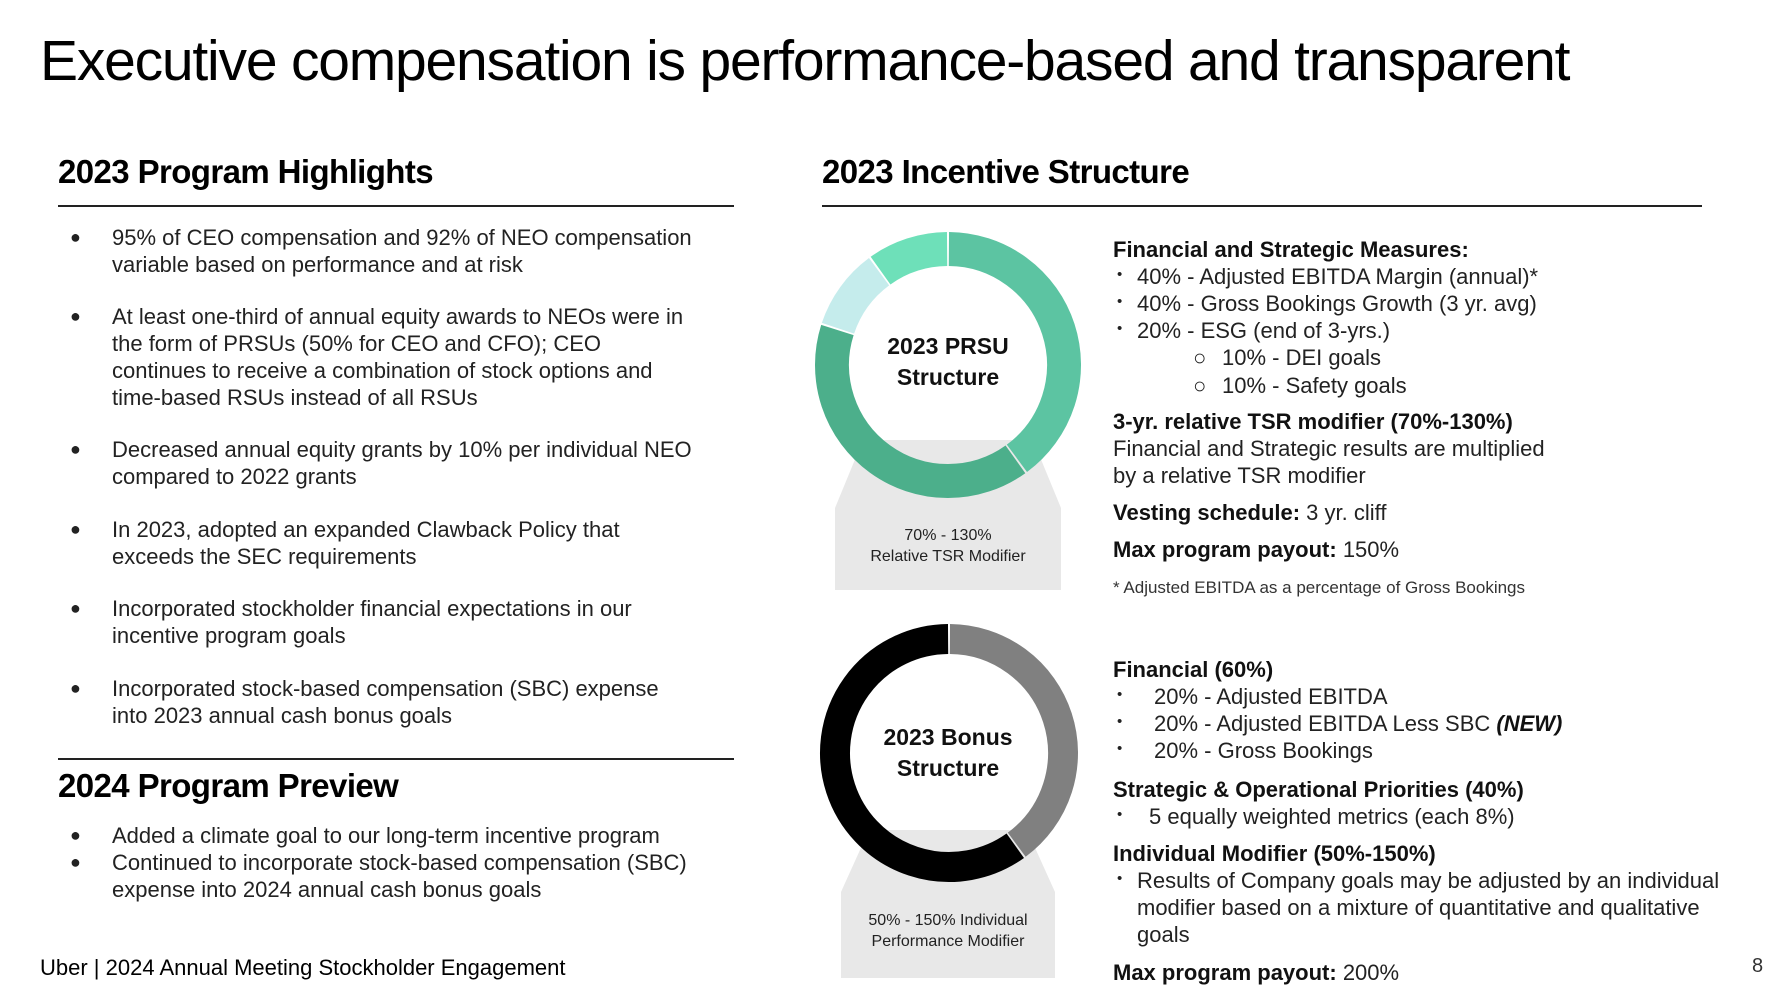  I want to click on bonus-segment-financial, so click(1013, 740).